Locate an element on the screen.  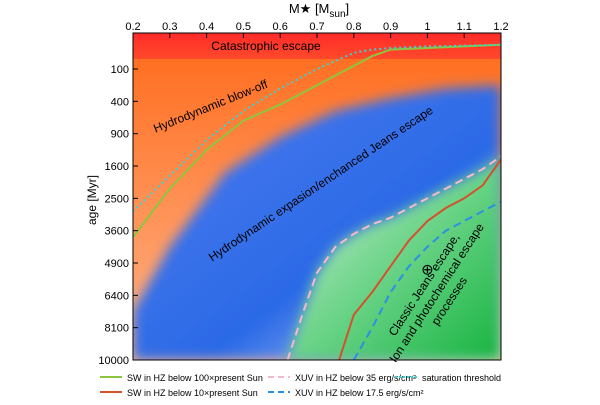
y-tick-label: 100 is located at coordinates (120, 70).